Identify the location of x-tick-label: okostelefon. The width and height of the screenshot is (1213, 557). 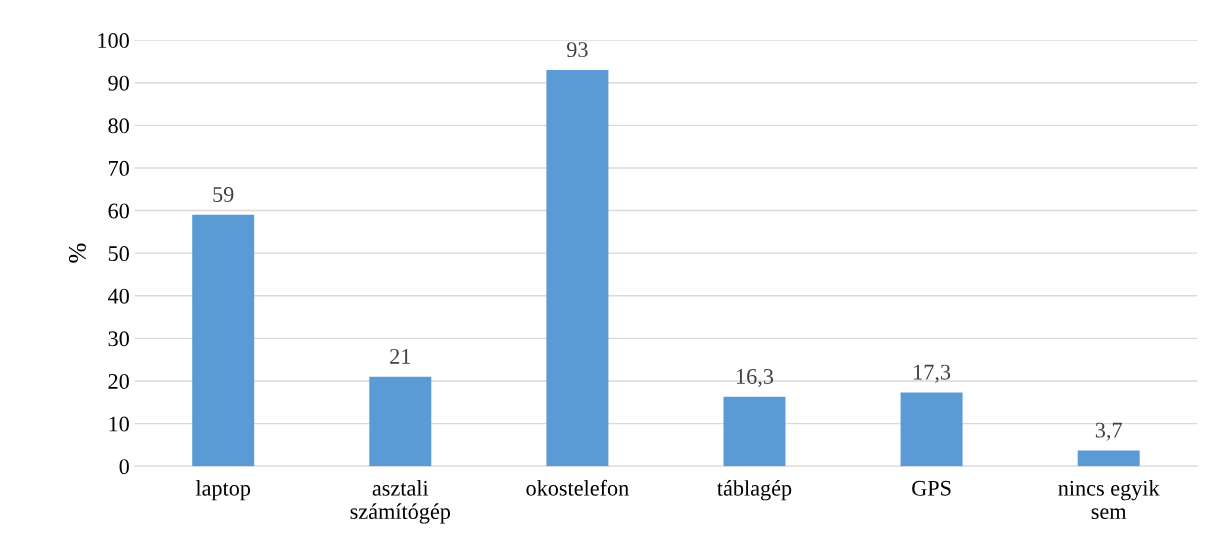
(577, 487).